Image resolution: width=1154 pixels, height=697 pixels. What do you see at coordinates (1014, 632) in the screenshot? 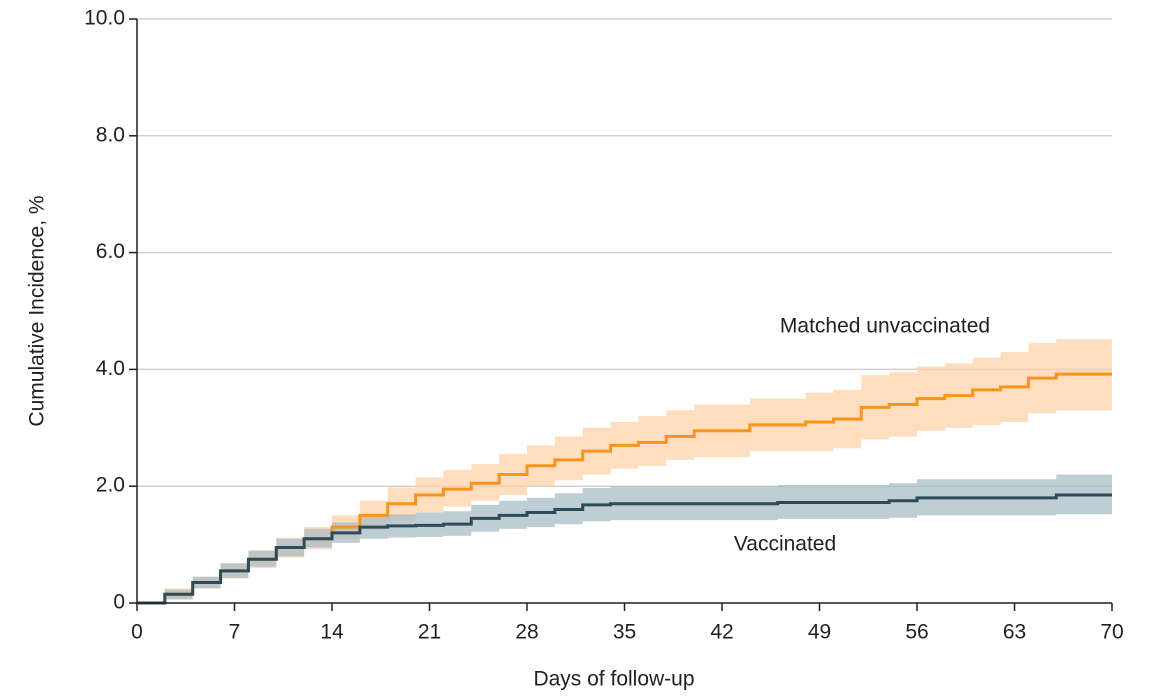
I see `x-tick-label: 63` at bounding box center [1014, 632].